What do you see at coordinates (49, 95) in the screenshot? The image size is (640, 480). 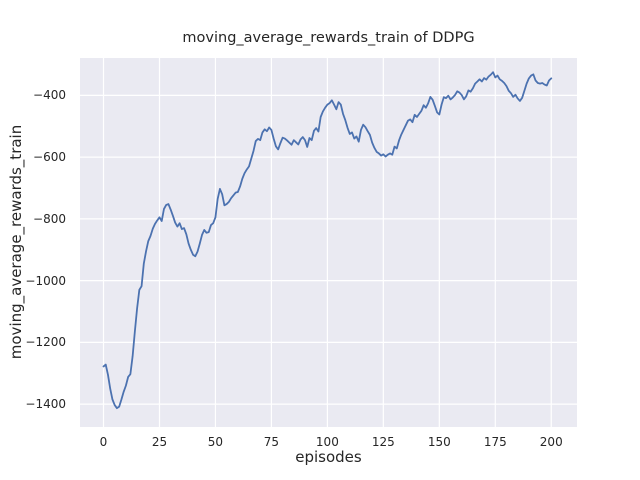 I see `y-tick-label: −400` at bounding box center [49, 95].